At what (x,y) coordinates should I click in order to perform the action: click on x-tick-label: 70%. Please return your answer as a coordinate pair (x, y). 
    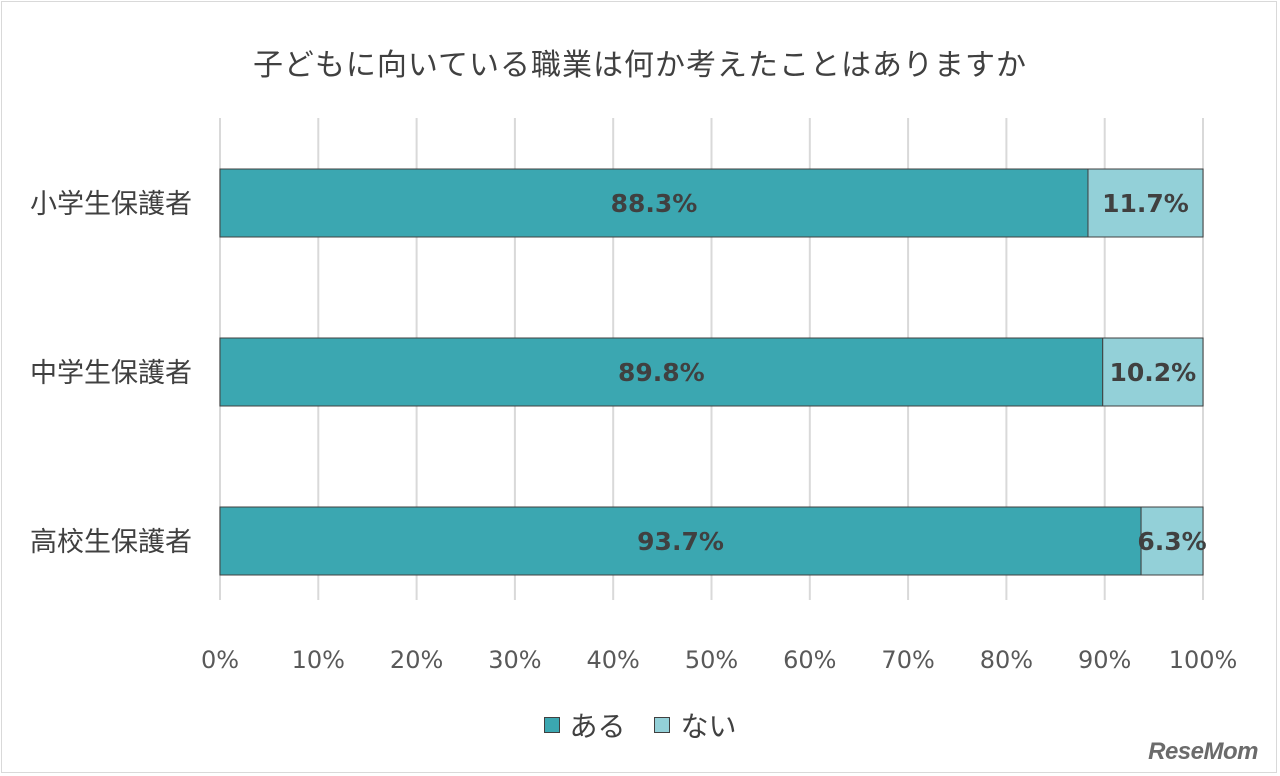
    Looking at the image, I should click on (907, 660).